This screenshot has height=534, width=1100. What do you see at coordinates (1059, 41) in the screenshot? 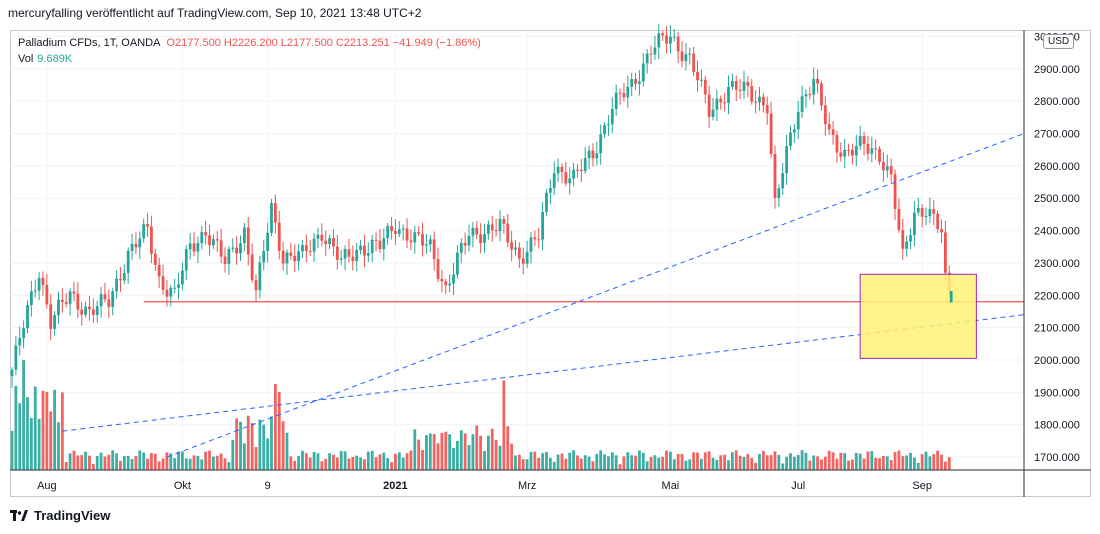
I see `currency-badge: USD` at bounding box center [1059, 41].